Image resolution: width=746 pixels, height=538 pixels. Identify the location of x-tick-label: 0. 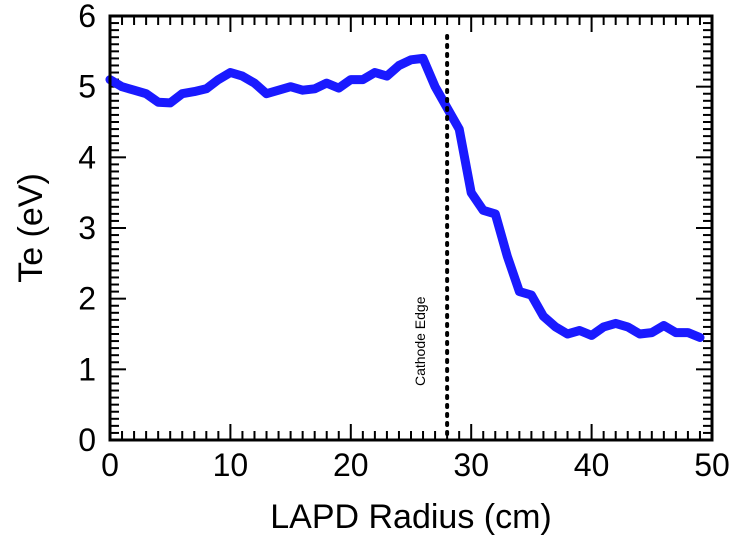
(110, 465).